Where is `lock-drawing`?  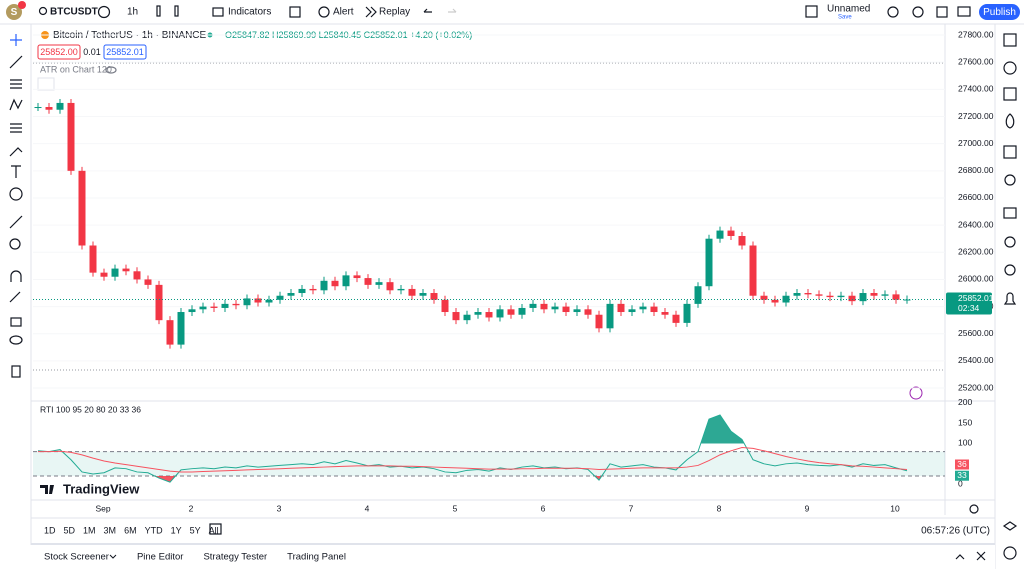
lock-drawing is located at coordinates (15, 297).